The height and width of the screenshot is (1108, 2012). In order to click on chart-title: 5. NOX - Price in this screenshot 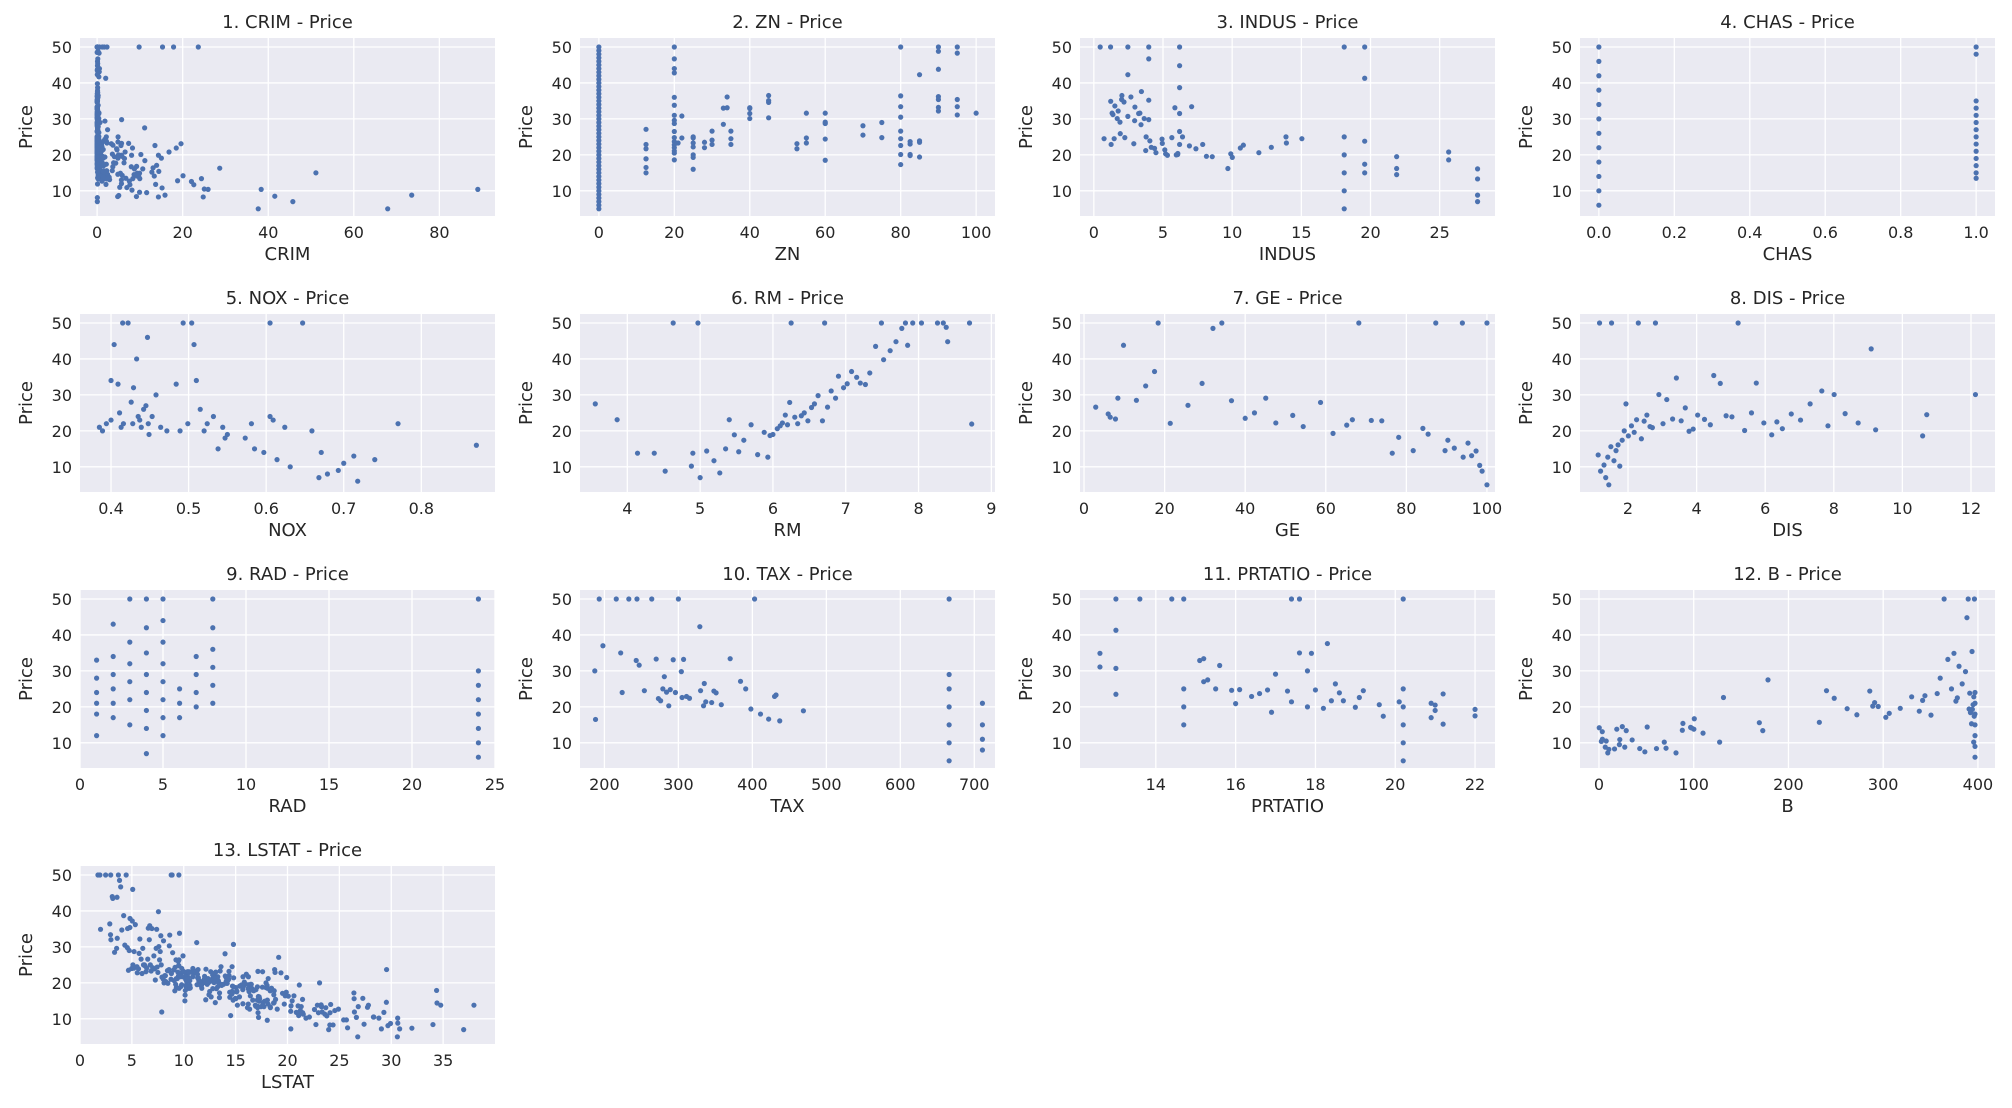, I will do `click(288, 298)`.